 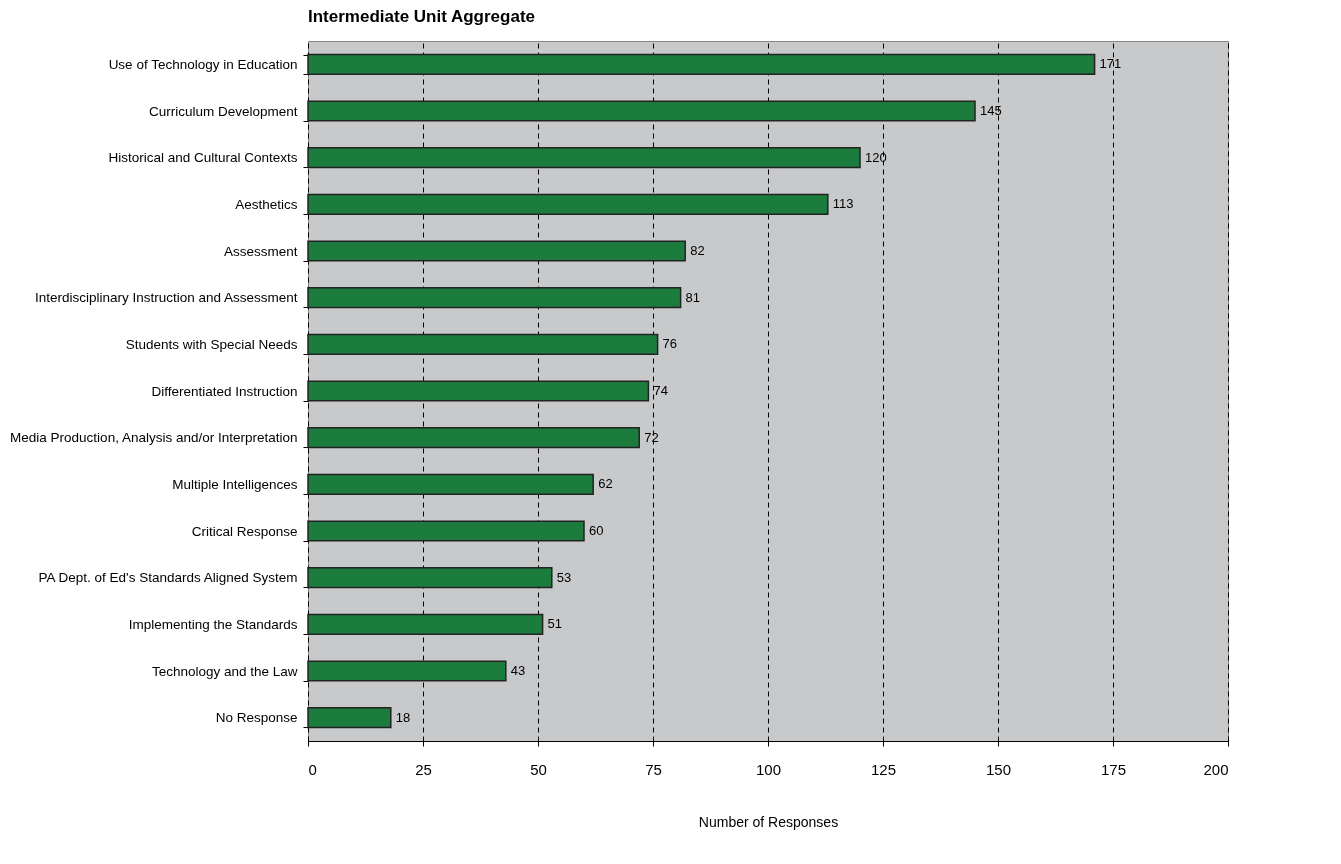 I want to click on data-label: 81, so click(x=693, y=297).